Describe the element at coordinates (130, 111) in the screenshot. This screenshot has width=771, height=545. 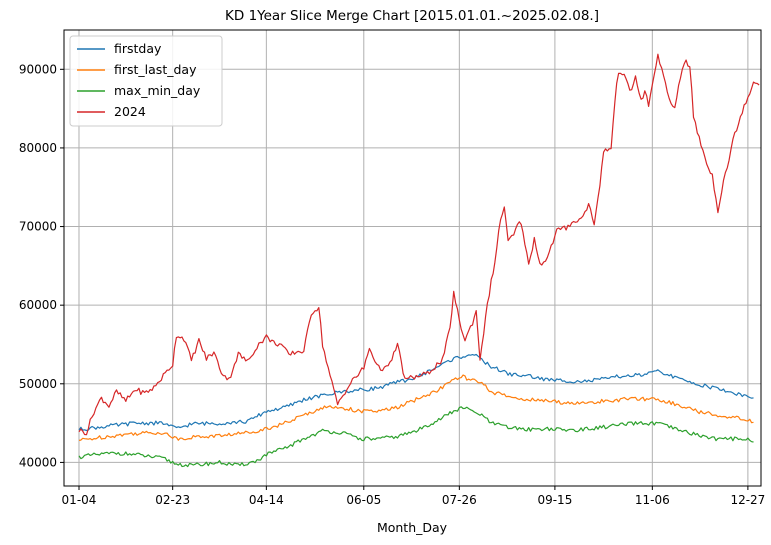
I see `legend-entry: 2024` at that location.